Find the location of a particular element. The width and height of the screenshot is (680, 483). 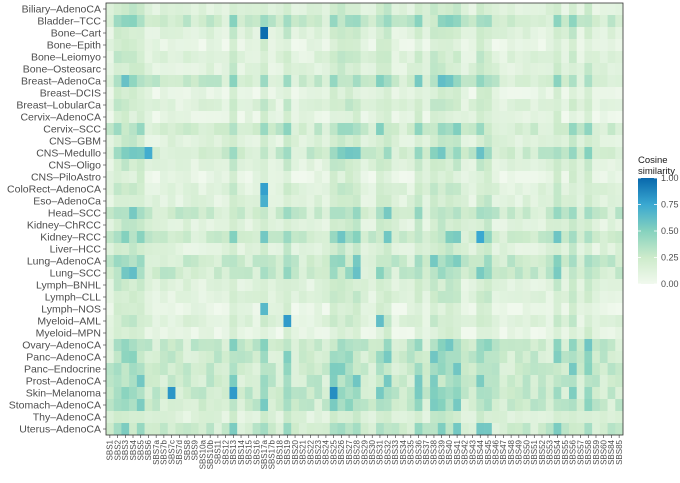

x-tick-label: SBS43 is located at coordinates (472, 451).